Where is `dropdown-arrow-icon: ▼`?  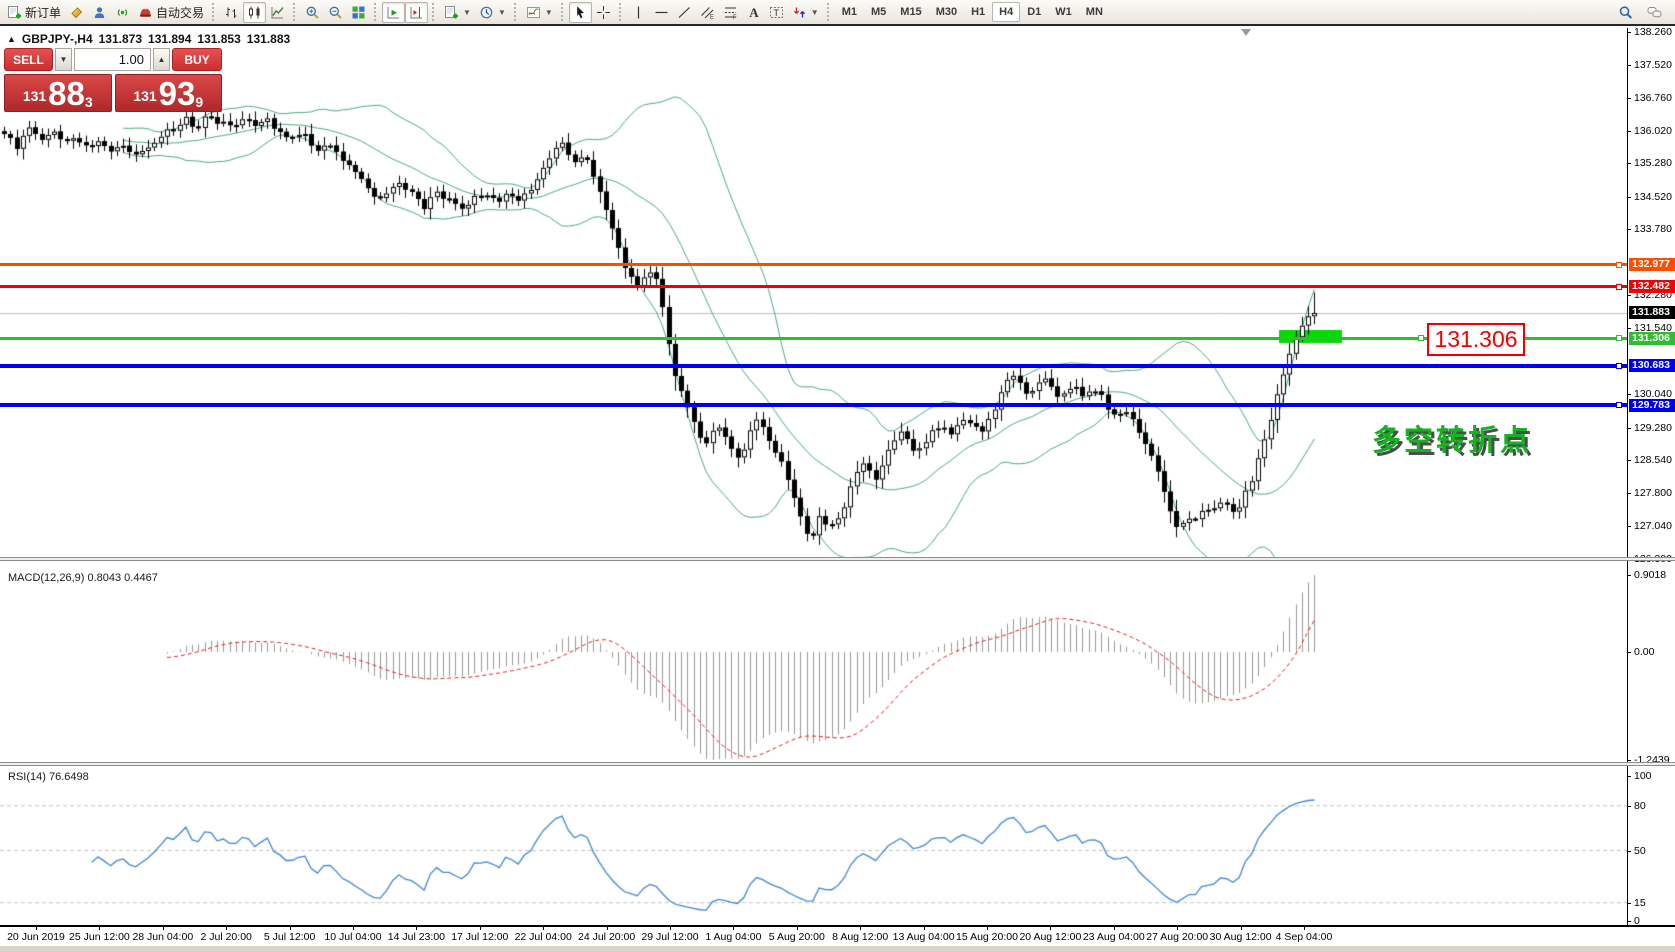
dropdown-arrow-icon: ▼ is located at coordinates (814, 12).